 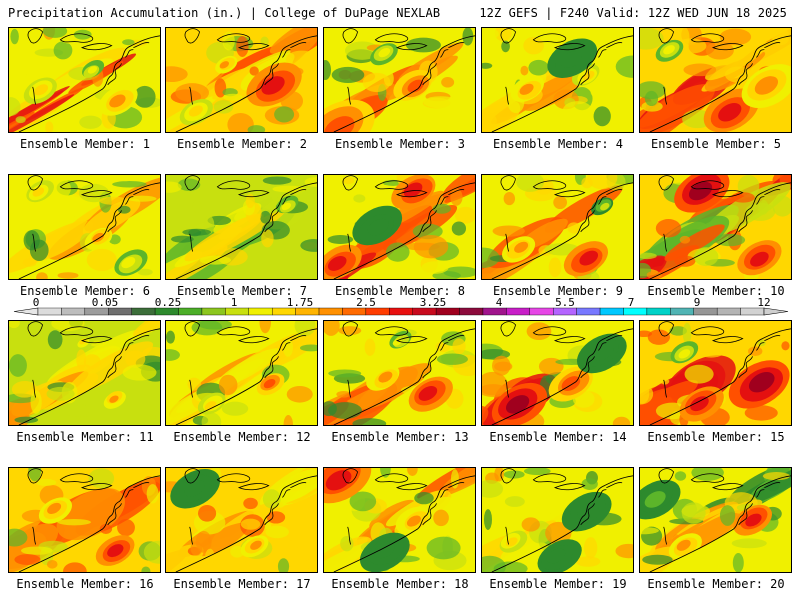 What do you see at coordinates (565, 302) in the screenshot?
I see `colorbar-tick-label: 5.5` at bounding box center [565, 302].